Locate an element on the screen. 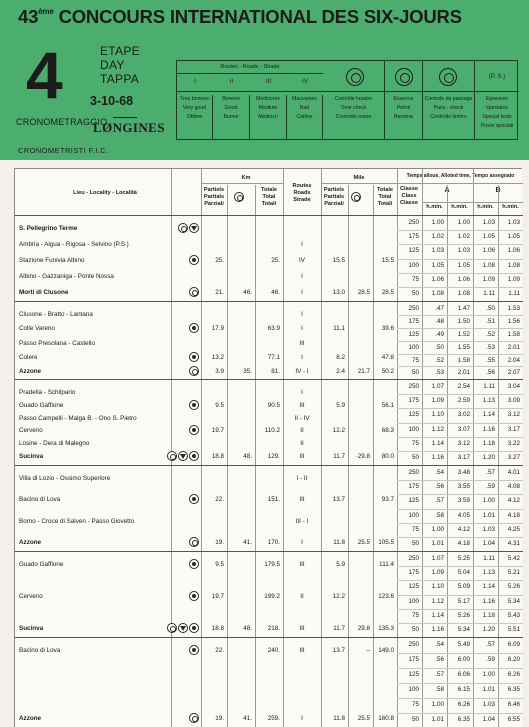 This screenshot has width=529, height=727. col-header-b-hmin-2: h.min. is located at coordinates (510, 207).